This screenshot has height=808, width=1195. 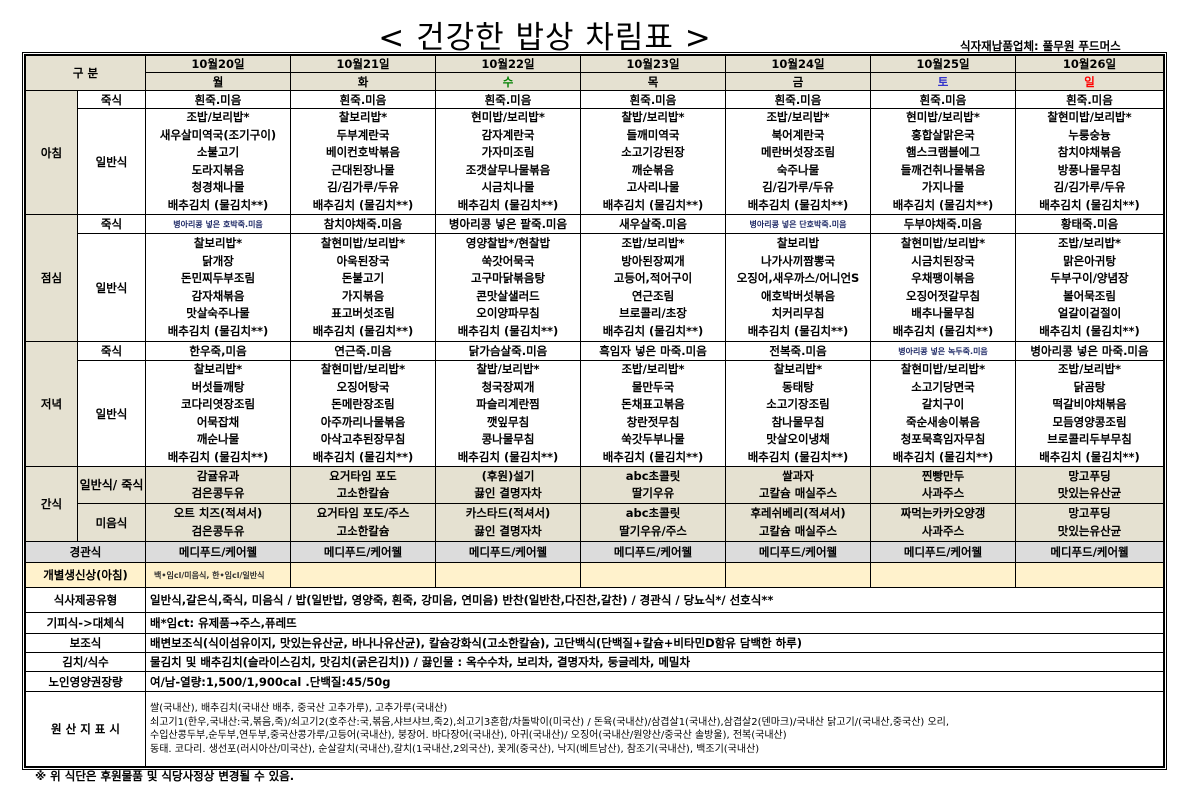 I want to click on menu-item: 갈치구이, so click(x=943, y=404).